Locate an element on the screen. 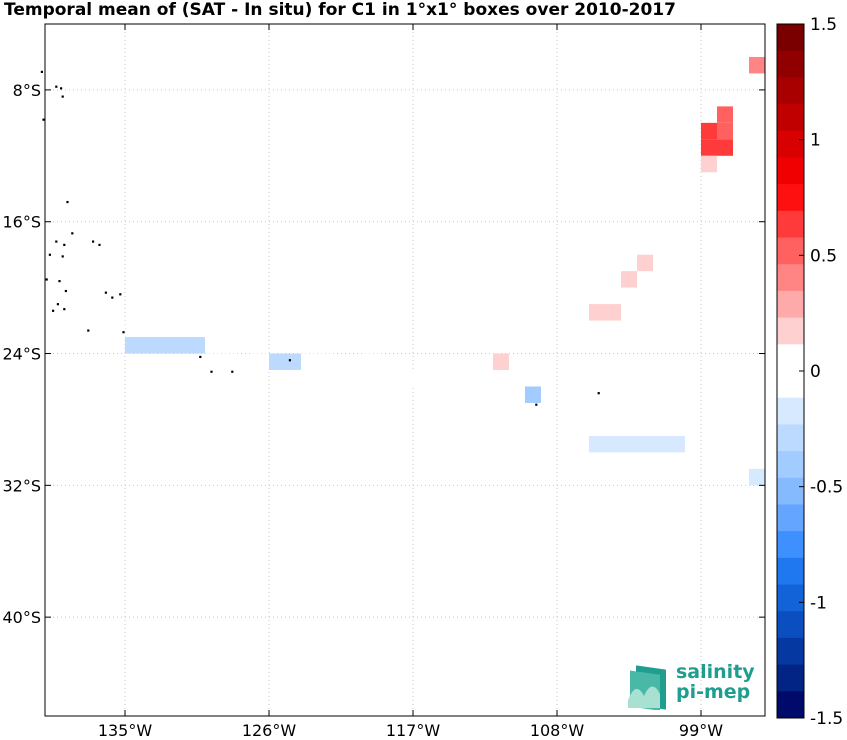 The image size is (847, 740). lon-tick-label: 135°W is located at coordinates (125, 730).